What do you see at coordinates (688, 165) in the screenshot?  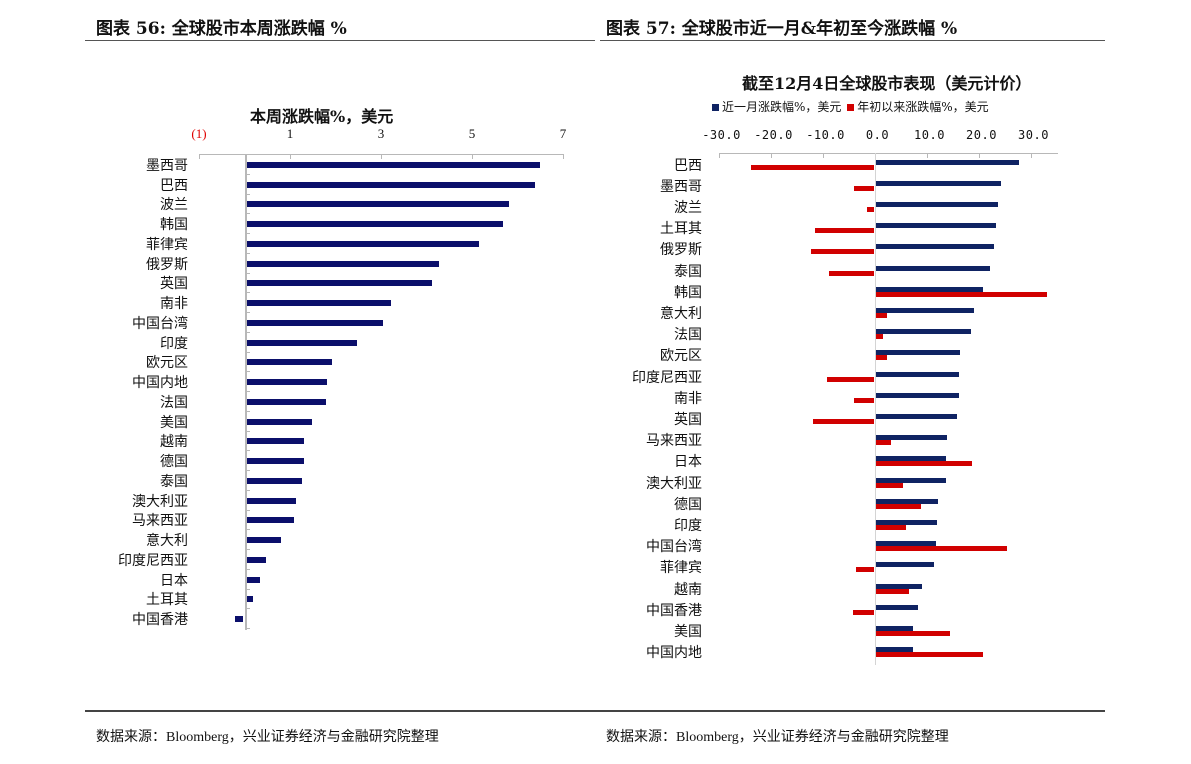 I see `category-label: 巴西` at bounding box center [688, 165].